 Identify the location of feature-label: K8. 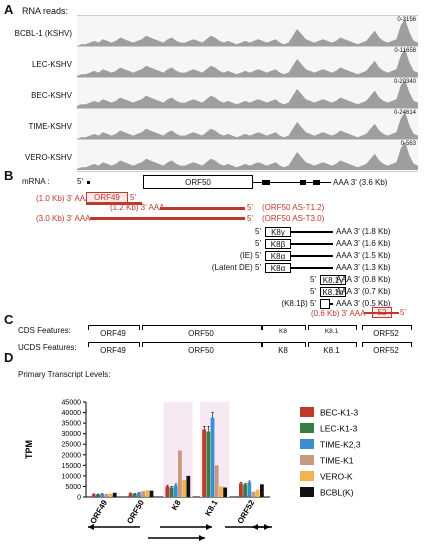
(283, 350).